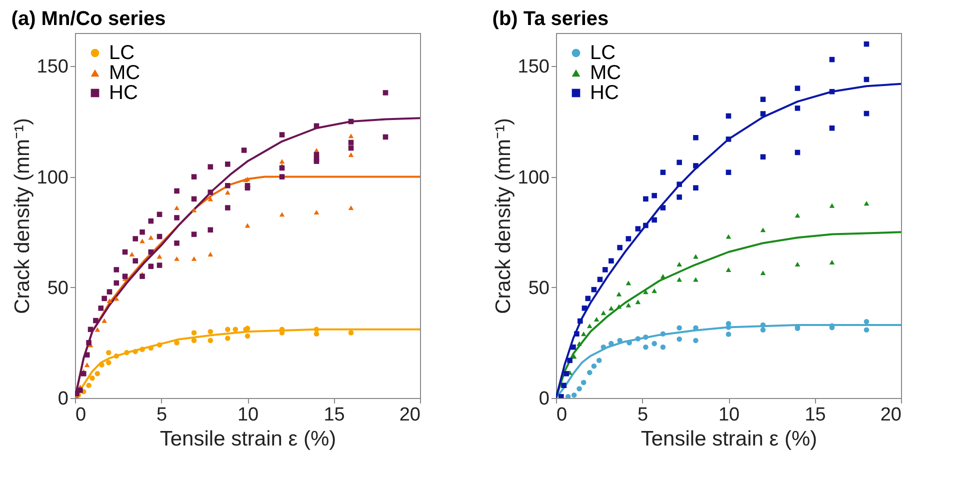 This screenshot has width=967, height=486. I want to click on line-series, so click(728, 314).